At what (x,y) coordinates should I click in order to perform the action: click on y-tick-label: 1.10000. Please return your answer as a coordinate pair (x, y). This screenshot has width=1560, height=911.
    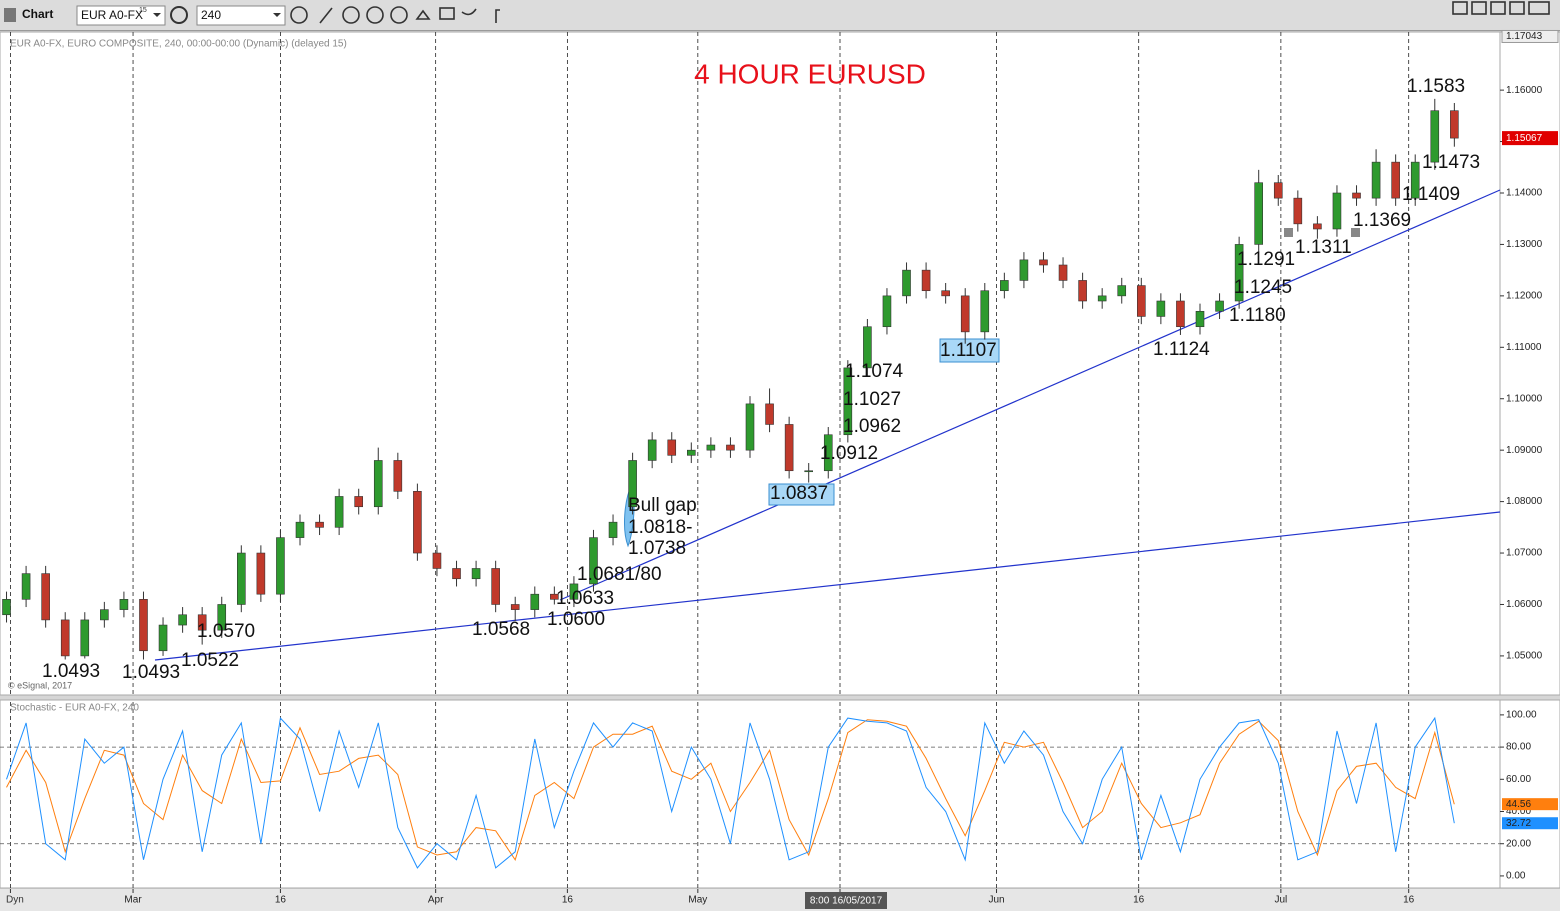
    Looking at the image, I should click on (1524, 398).